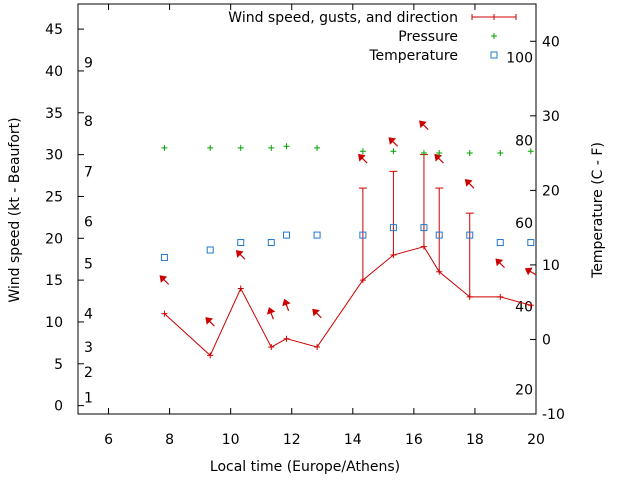 The width and height of the screenshot is (640, 480). Describe the element at coordinates (536, 440) in the screenshot. I see `x-tick-label: 20` at that location.